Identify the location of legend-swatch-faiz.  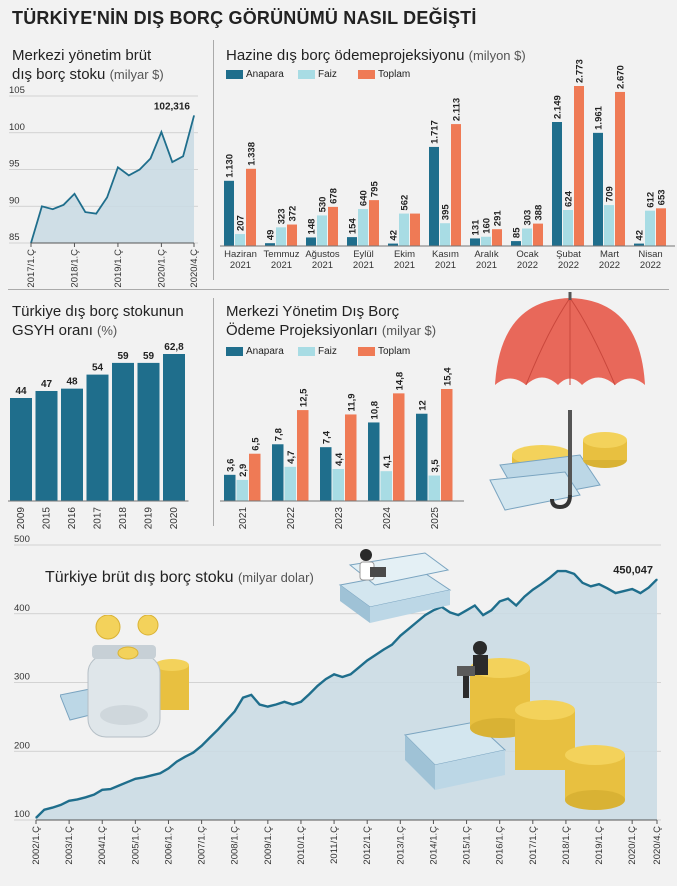
(306, 74).